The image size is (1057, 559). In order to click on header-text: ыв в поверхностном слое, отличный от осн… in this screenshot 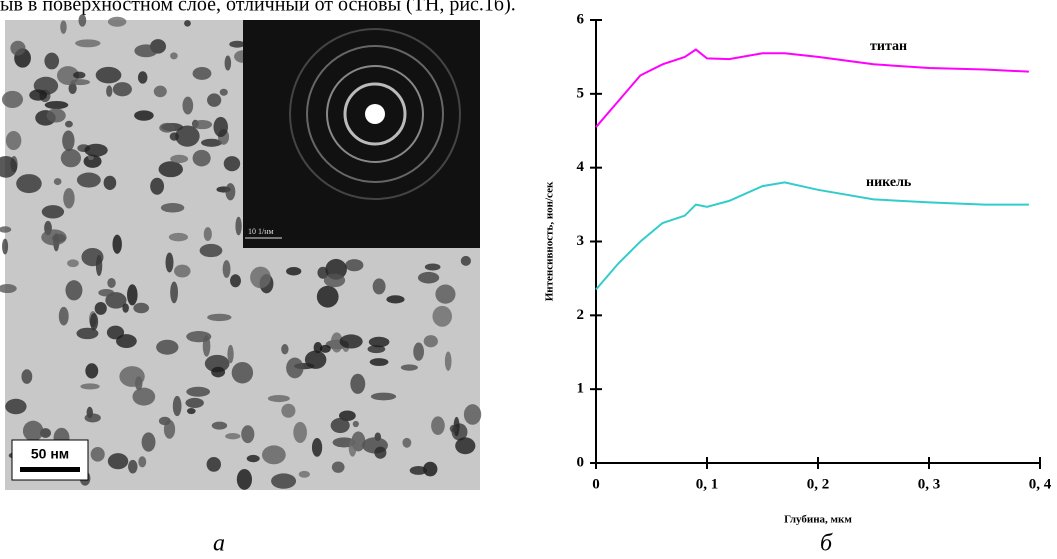, I will do `click(258, 8)`.